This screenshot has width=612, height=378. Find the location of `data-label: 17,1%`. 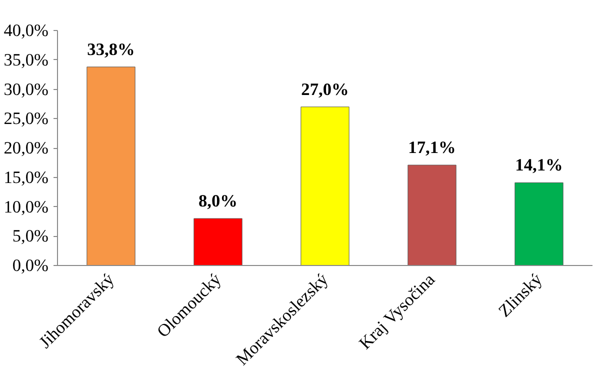

data-label: 17,1% is located at coordinates (432, 148).